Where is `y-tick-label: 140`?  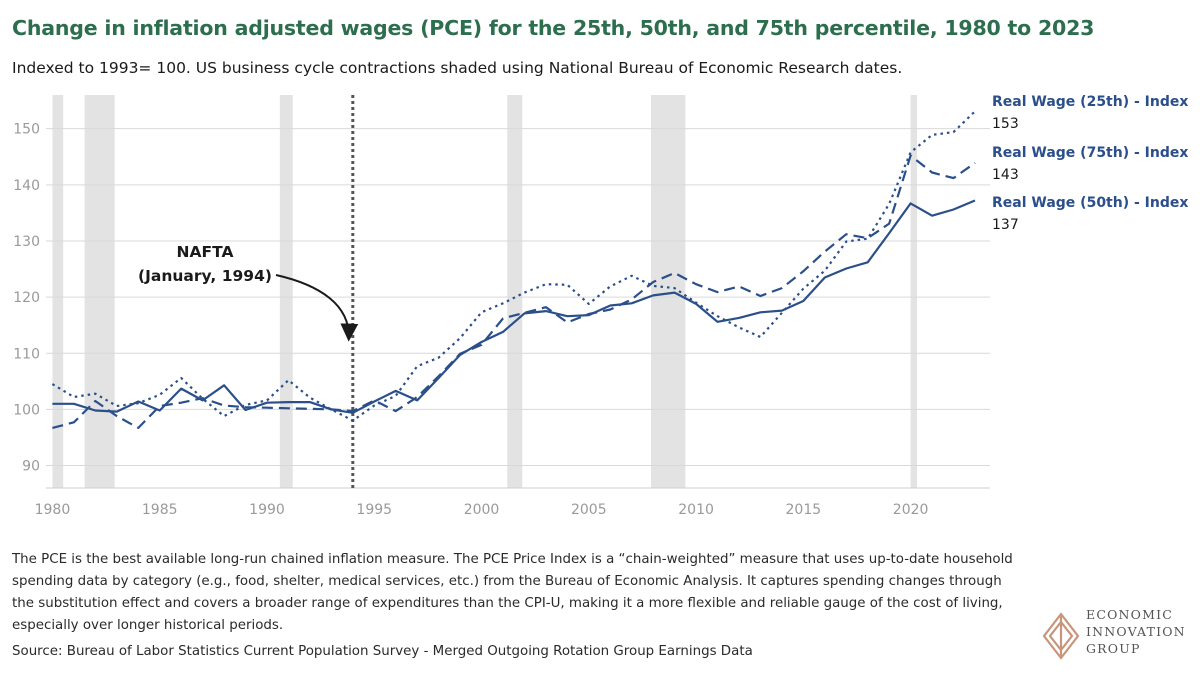
y-tick-label: 140 is located at coordinates (26, 186).